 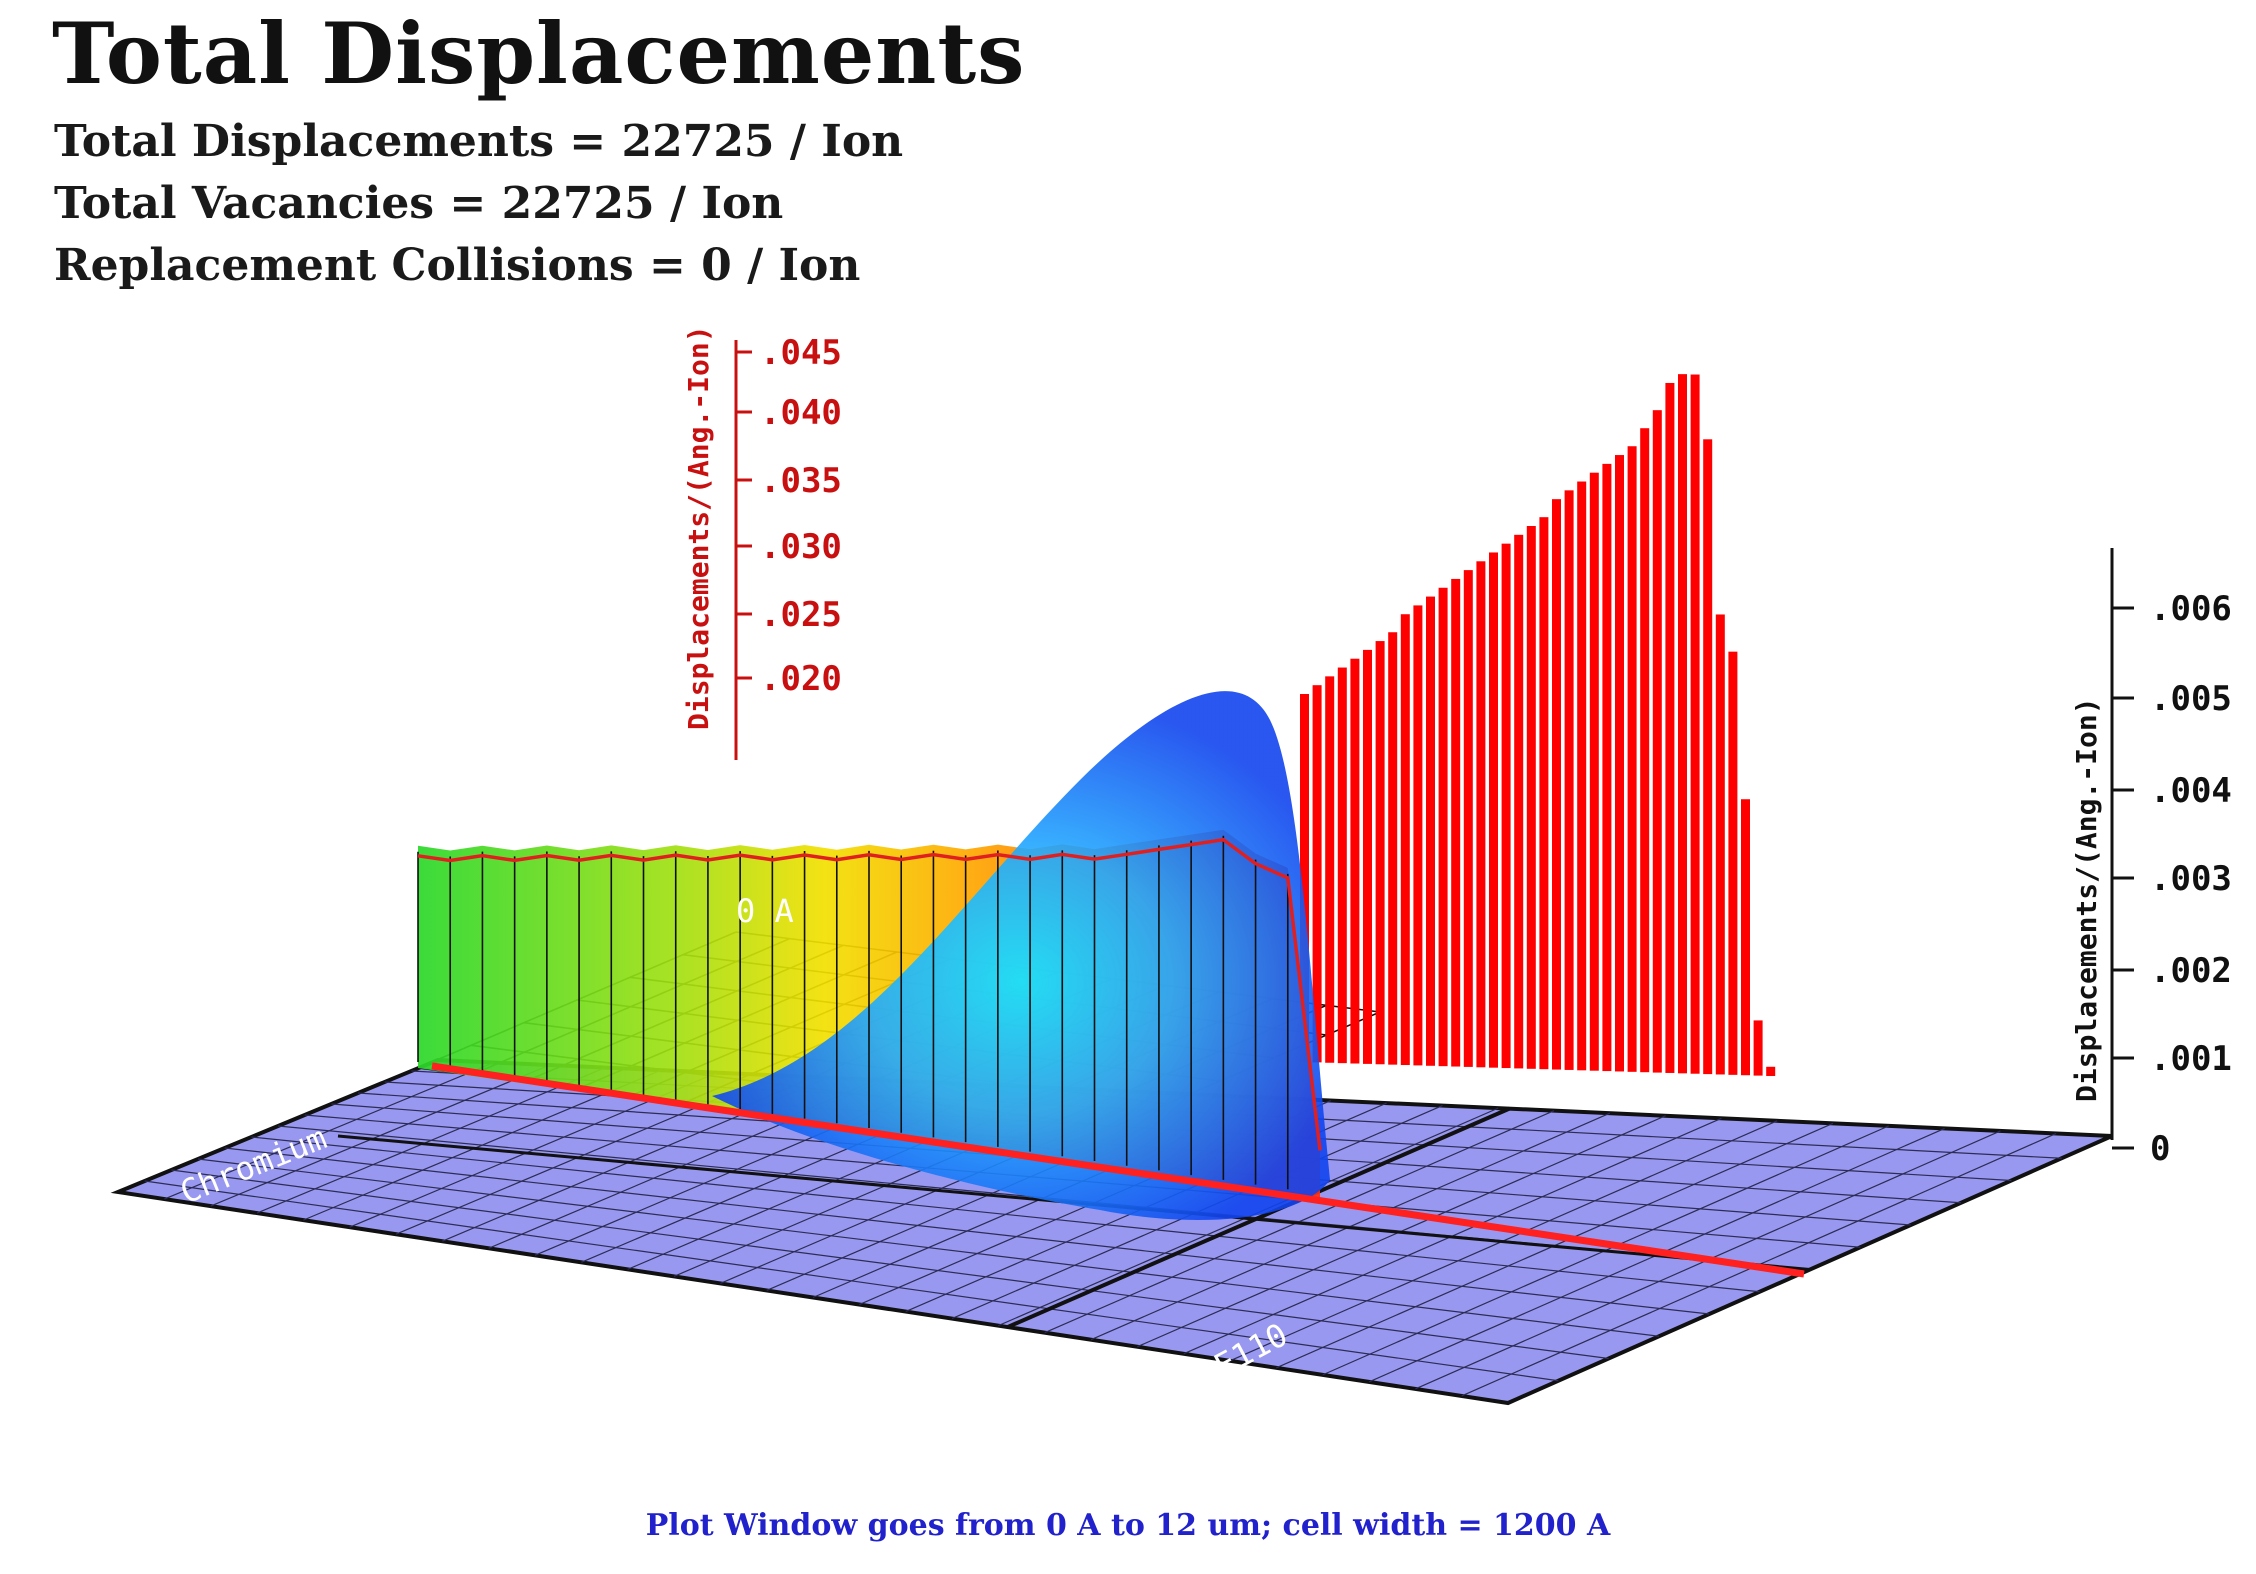 What do you see at coordinates (698, 527) in the screenshot?
I see `left-axis-label: Displacements/(Ang.-Ion)` at bounding box center [698, 527].